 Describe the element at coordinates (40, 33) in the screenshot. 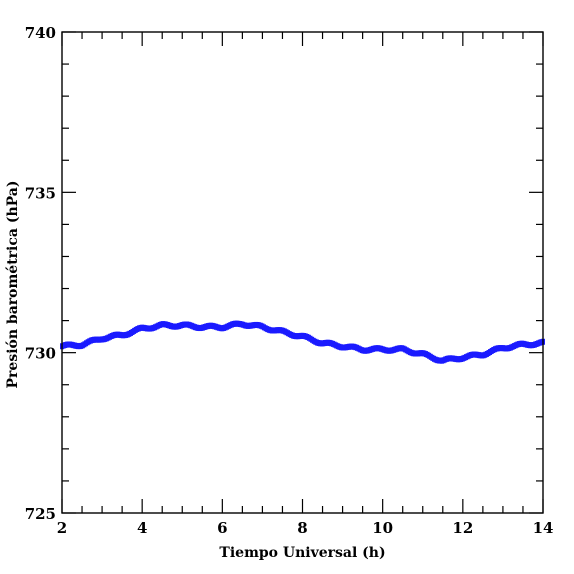

I see `y-tick-label: 740` at that location.